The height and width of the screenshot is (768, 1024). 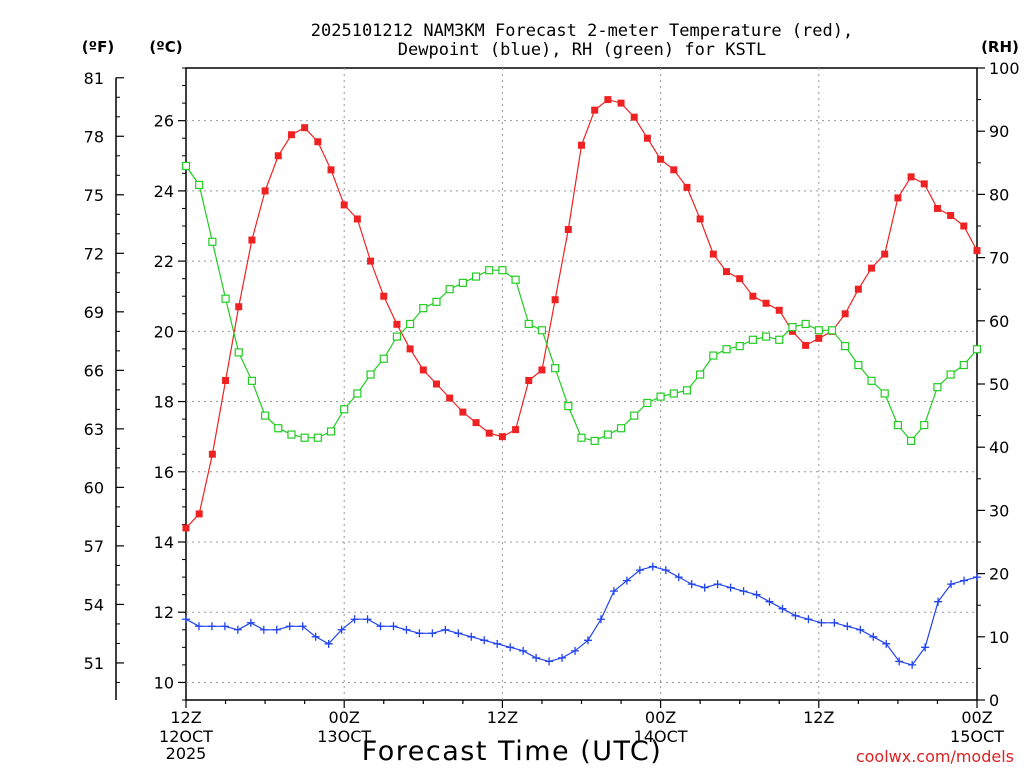 I want to click on rh-tick-label: 80, so click(x=999, y=194).